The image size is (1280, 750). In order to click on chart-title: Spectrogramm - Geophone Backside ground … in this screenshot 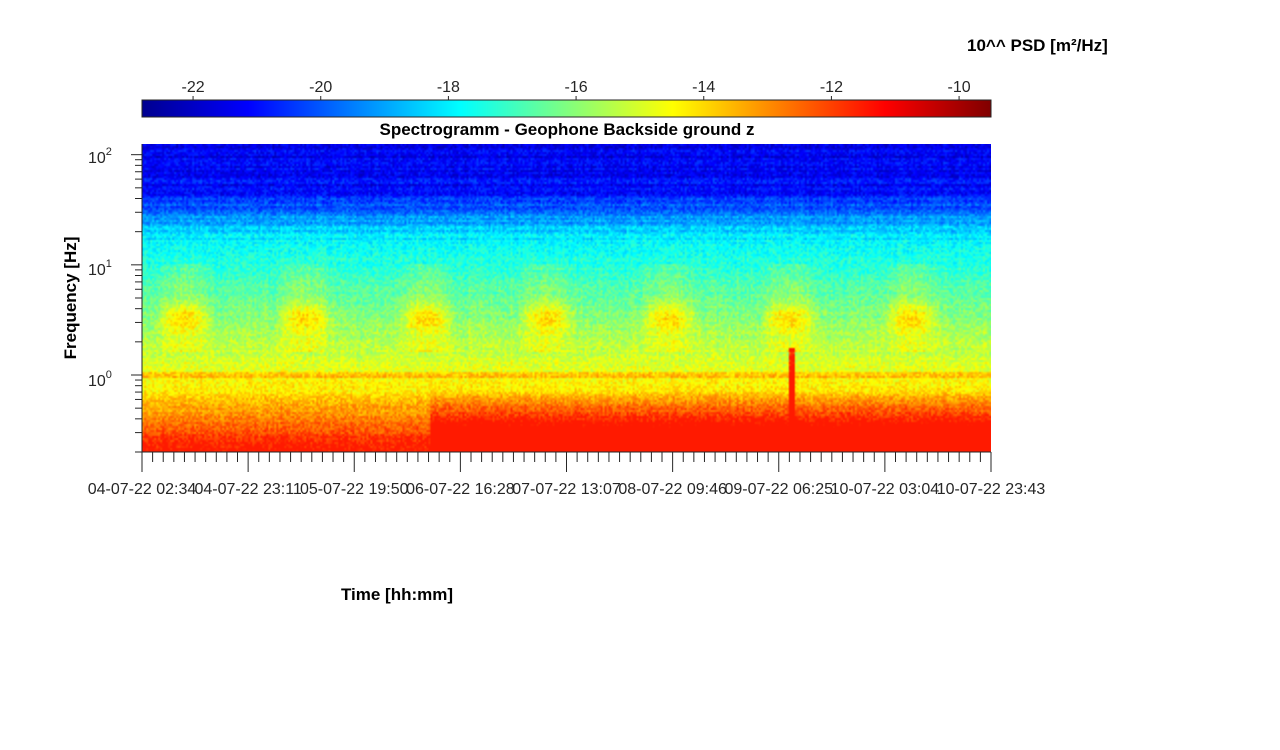, I will do `click(566, 129)`.